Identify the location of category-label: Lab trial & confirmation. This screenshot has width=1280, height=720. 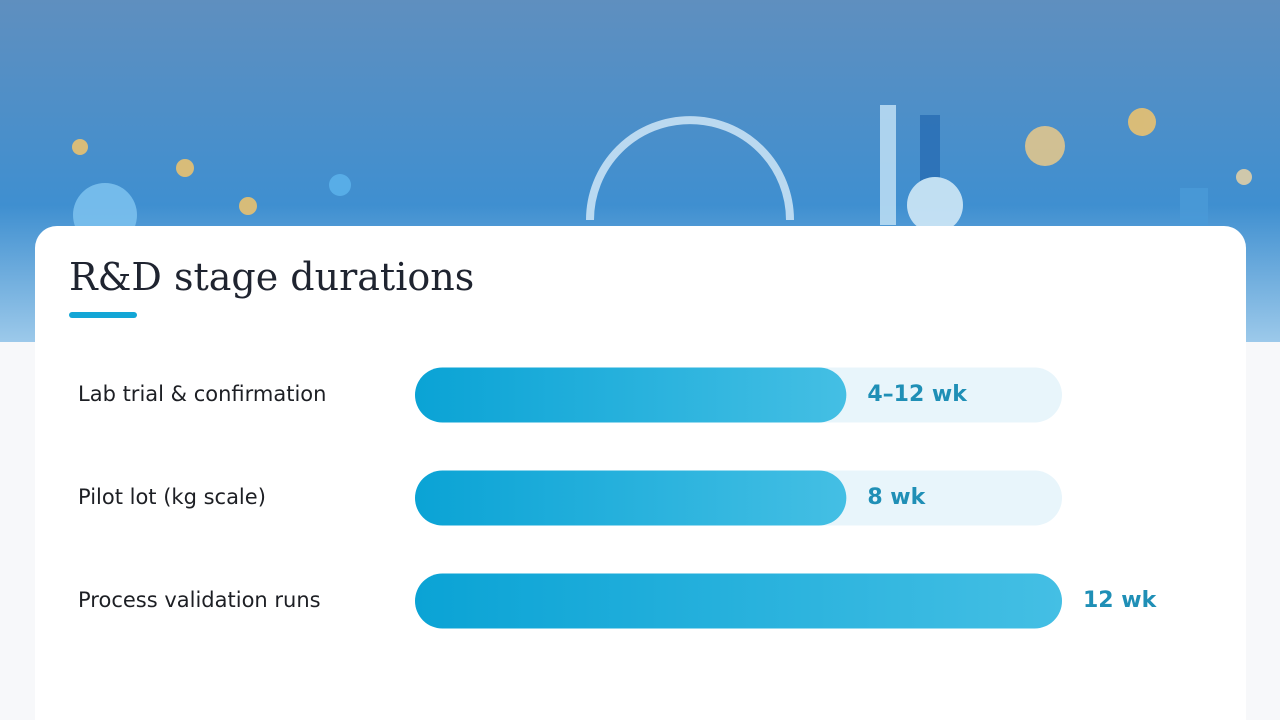
(202, 394).